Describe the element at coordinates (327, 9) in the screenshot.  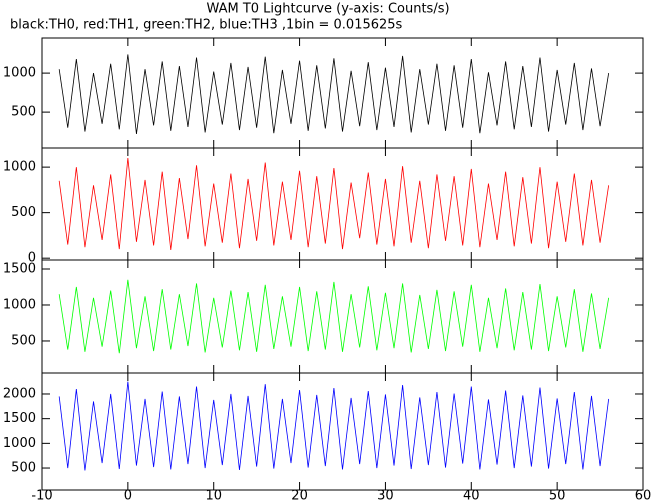
I see `chart-title: WAM T0 Lightcurve (y-axis: Counts/s)` at that location.